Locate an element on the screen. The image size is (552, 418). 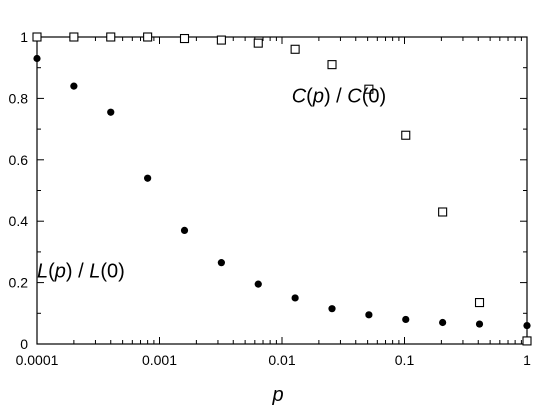
y-tick-label: 0.6 is located at coordinates (19, 160).